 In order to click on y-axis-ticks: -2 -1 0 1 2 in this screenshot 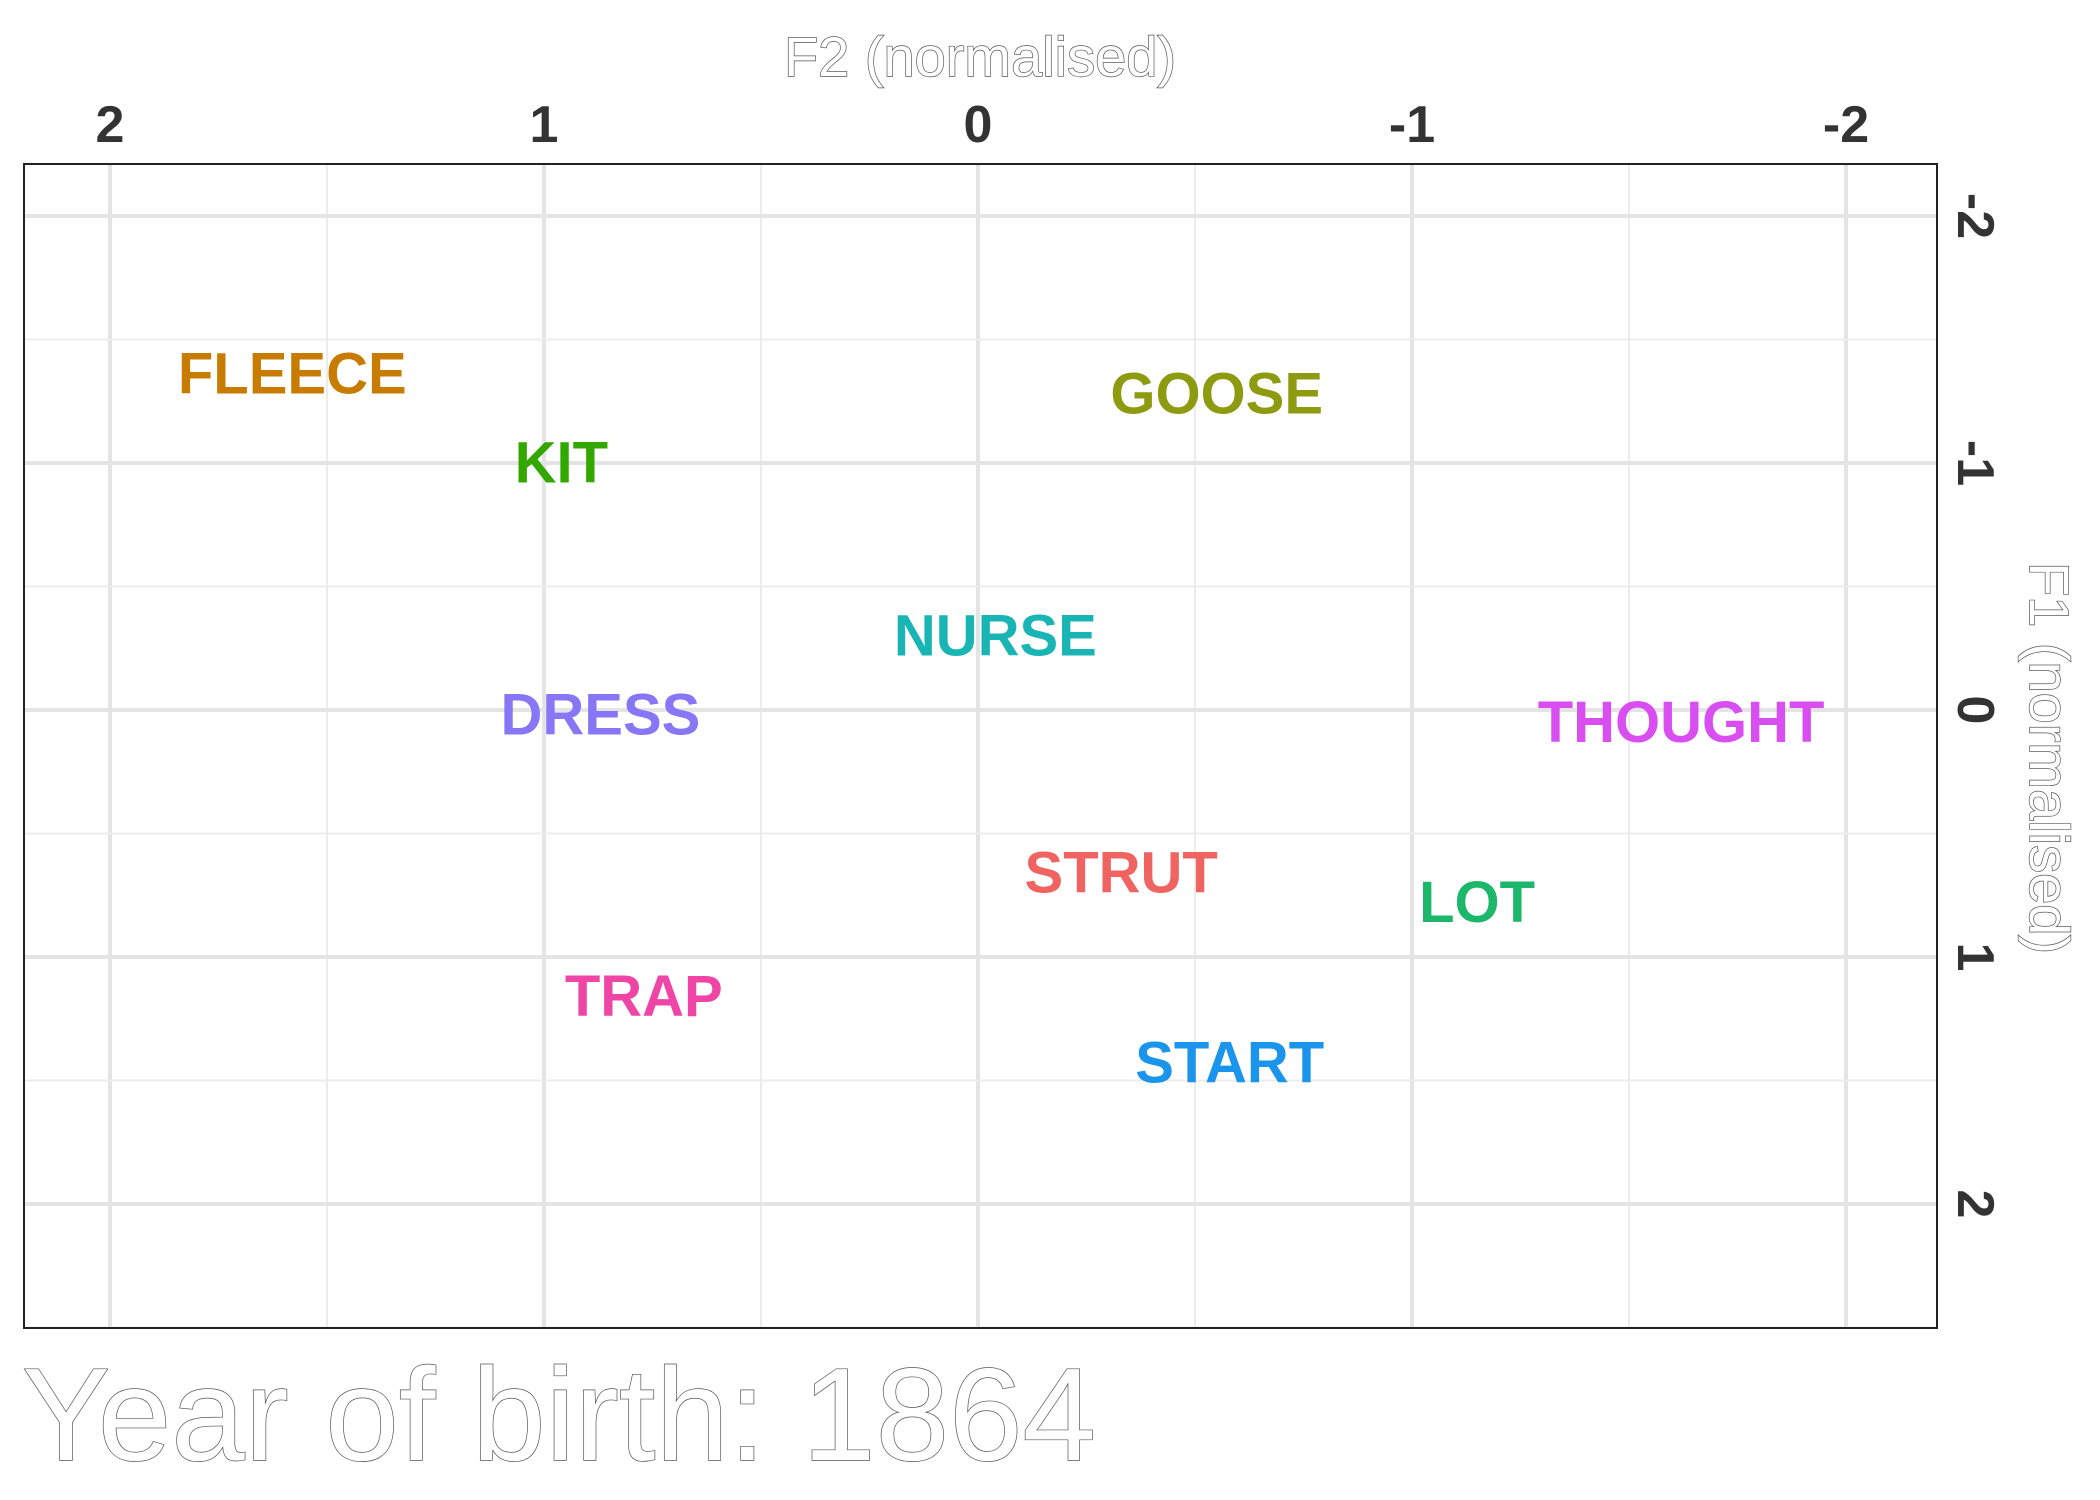, I will do `click(1975, 706)`.